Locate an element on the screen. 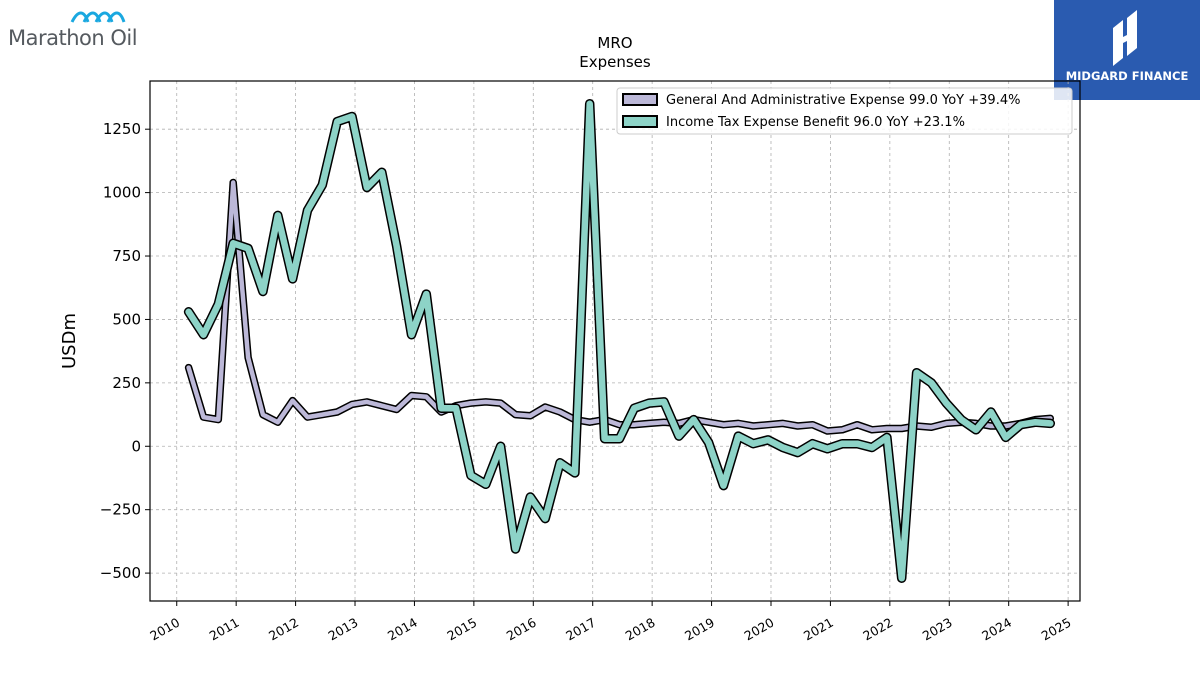  x-tick-label: 2011 is located at coordinates (224, 629).